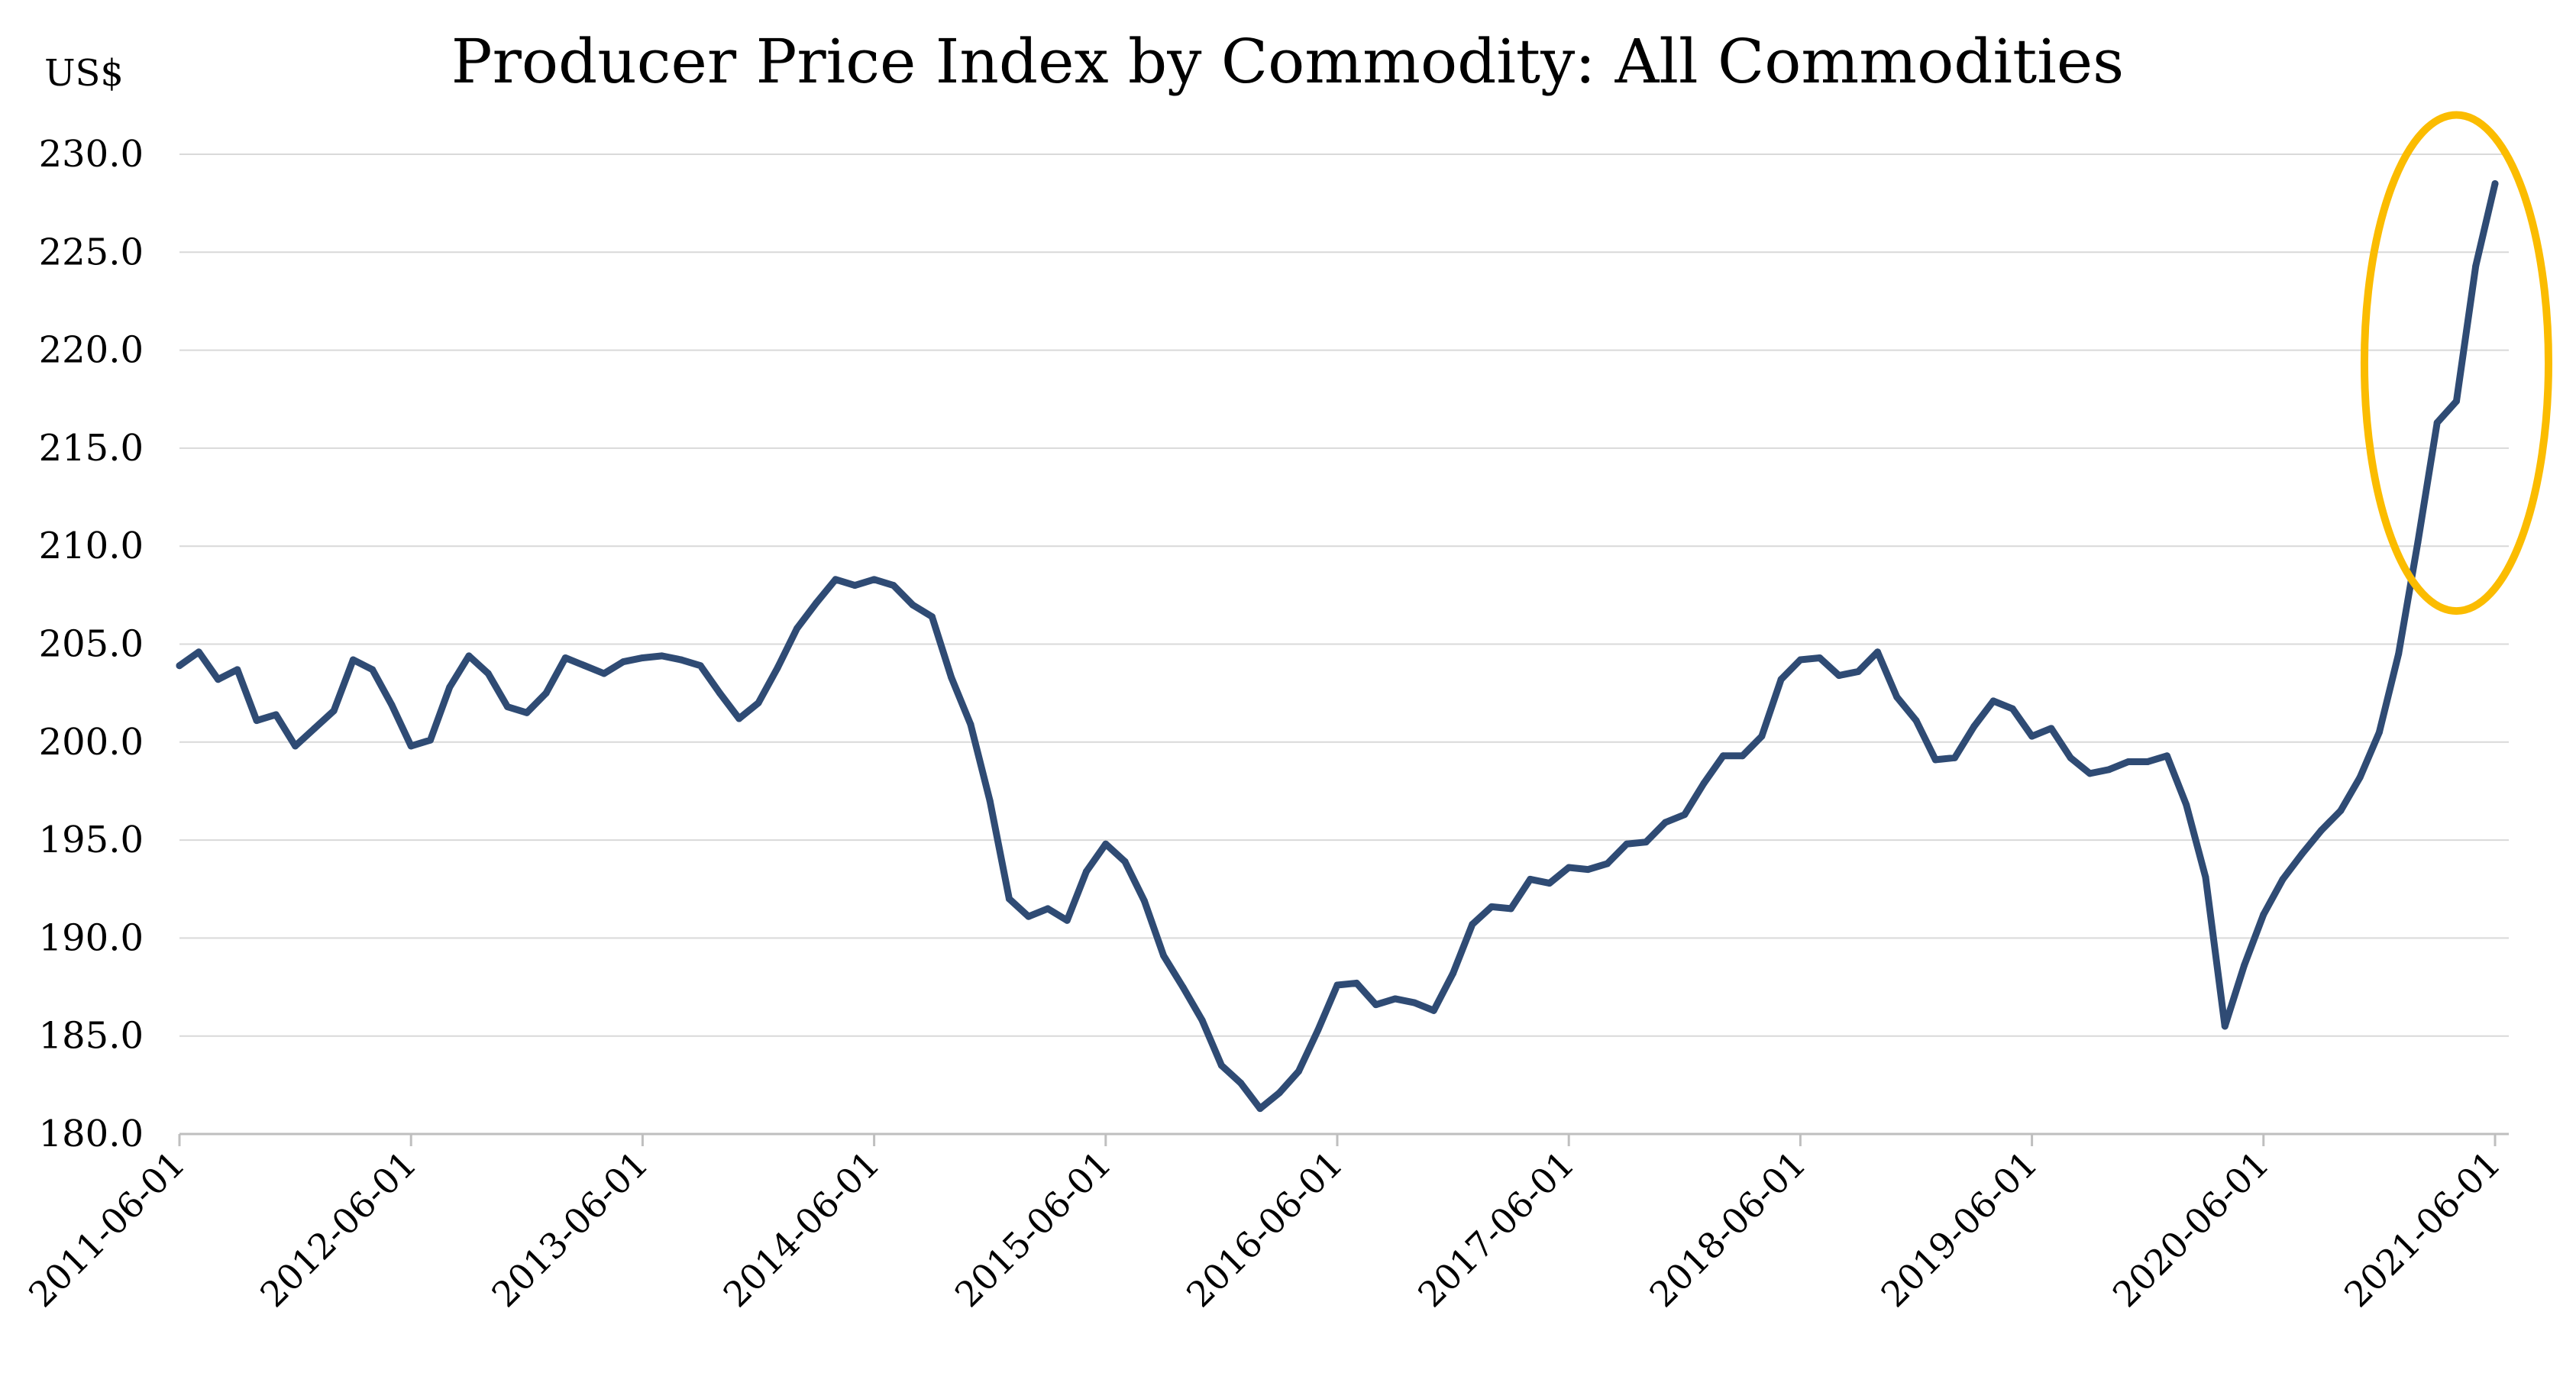 Image resolution: width=2576 pixels, height=1386 pixels. What do you see at coordinates (91, 742) in the screenshot?
I see `y-tick-label: 200.0` at bounding box center [91, 742].